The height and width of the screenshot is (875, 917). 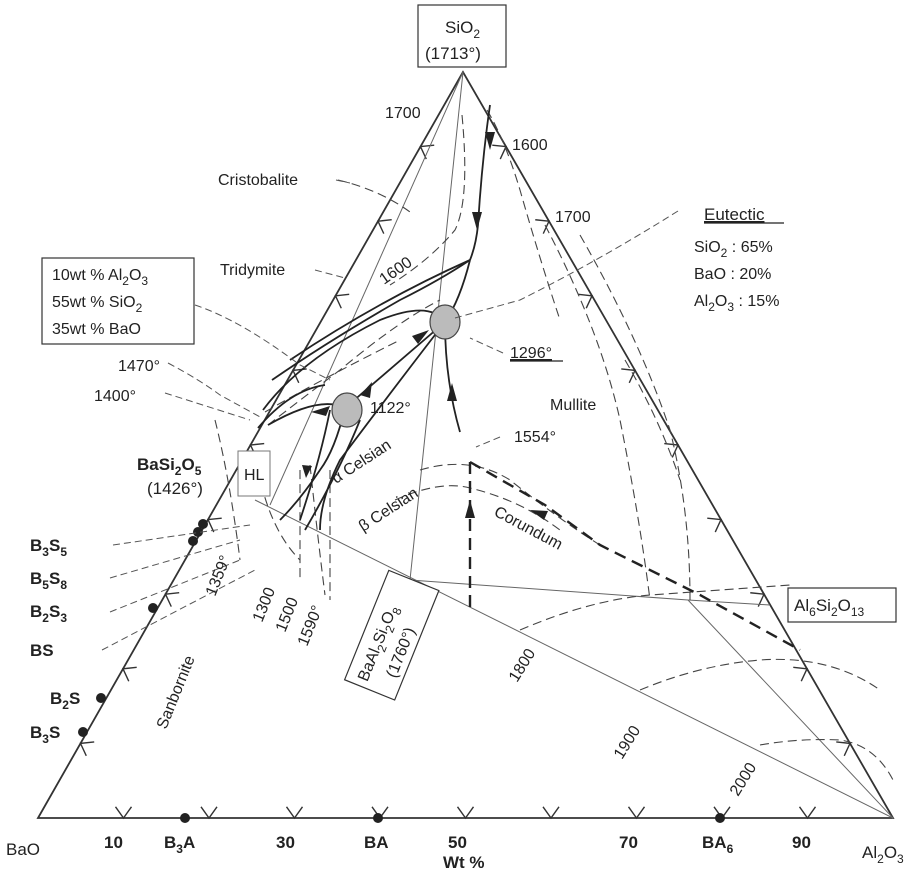 I want to click on temp-2000: 2000, so click(x=743, y=779).